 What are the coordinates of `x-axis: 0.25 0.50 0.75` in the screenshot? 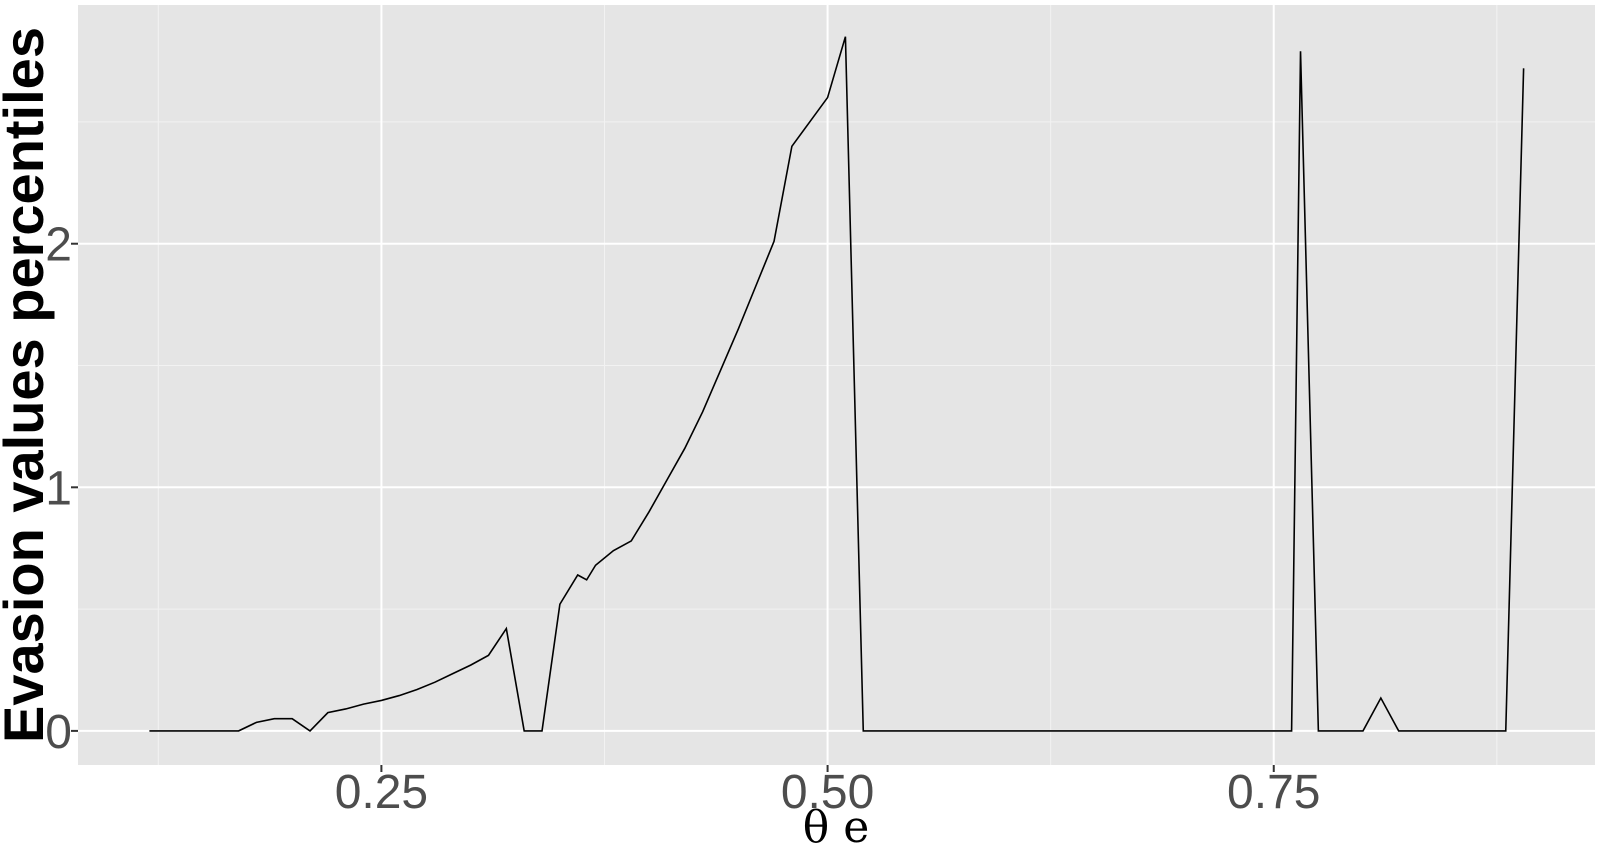 It's located at (827, 792).